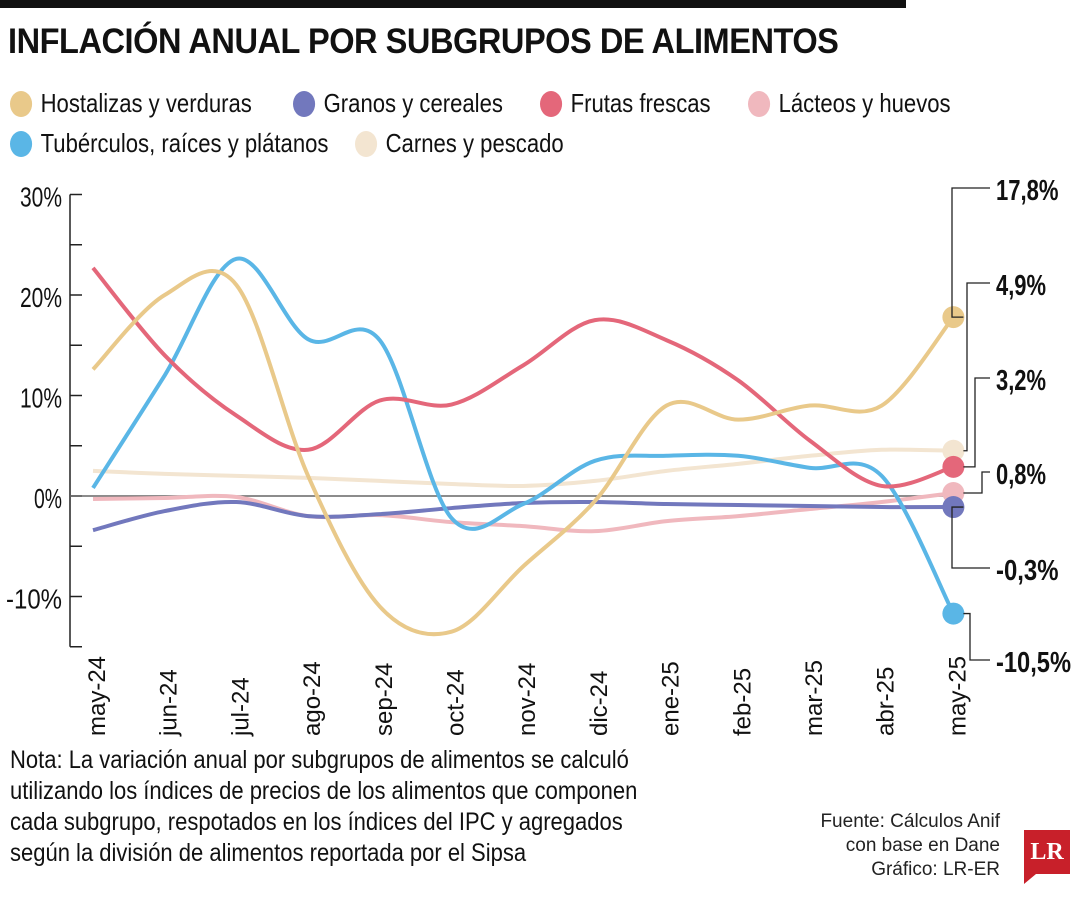  Describe the element at coordinates (41, 297) in the screenshot. I see `y-tick-label: 20%` at that location.